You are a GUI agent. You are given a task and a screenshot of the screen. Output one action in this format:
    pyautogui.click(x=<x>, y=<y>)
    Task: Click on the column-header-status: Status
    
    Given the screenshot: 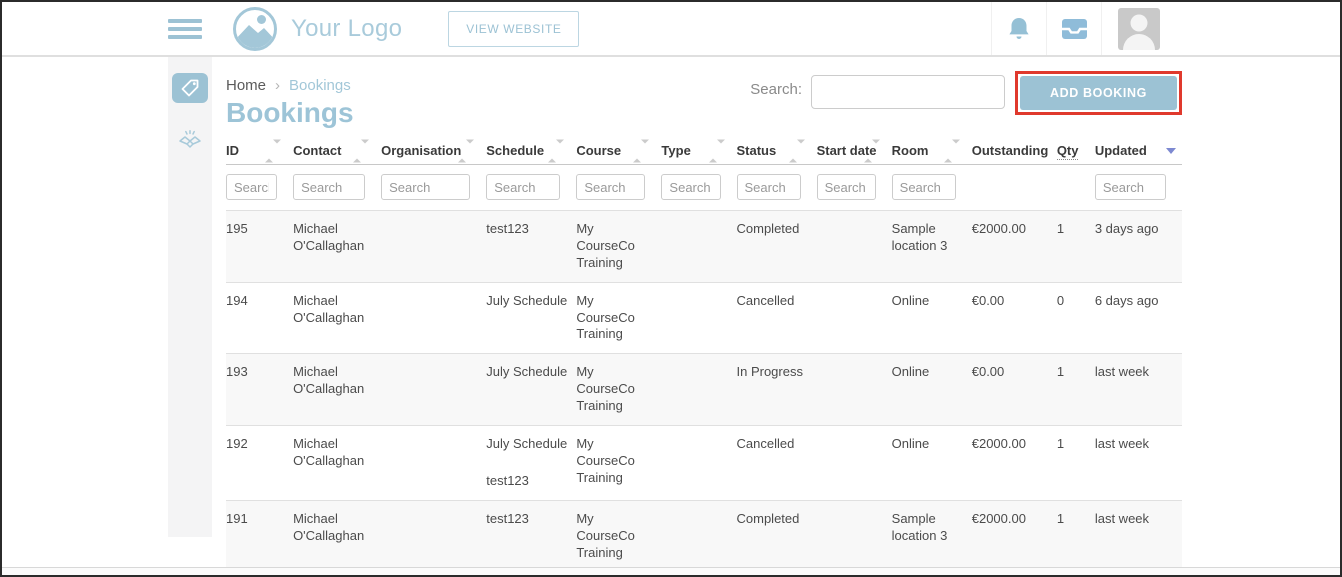 What is the action you would take?
    pyautogui.click(x=776, y=151)
    